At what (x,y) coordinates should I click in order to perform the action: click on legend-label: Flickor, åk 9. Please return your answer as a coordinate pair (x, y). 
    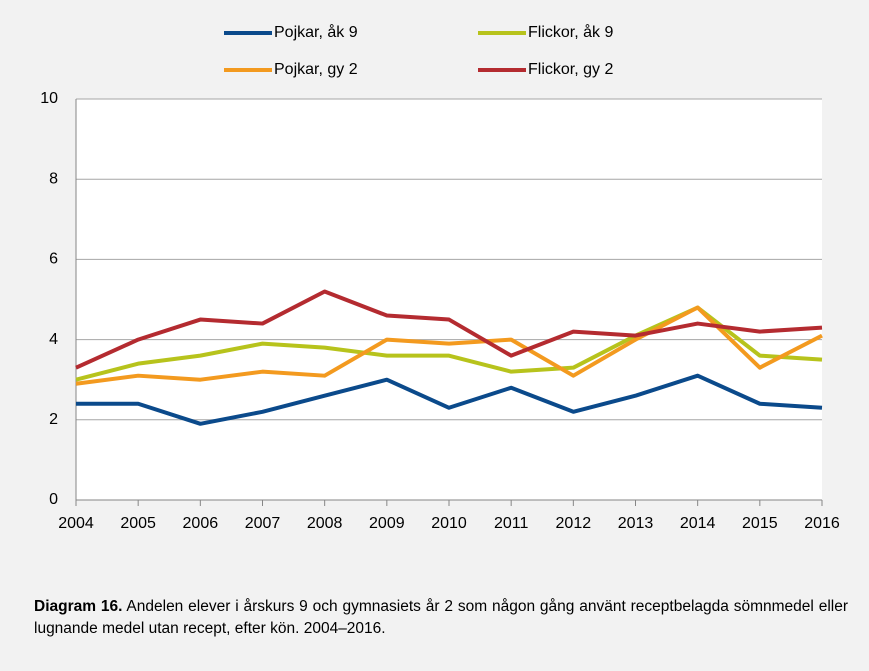
    Looking at the image, I should click on (570, 32).